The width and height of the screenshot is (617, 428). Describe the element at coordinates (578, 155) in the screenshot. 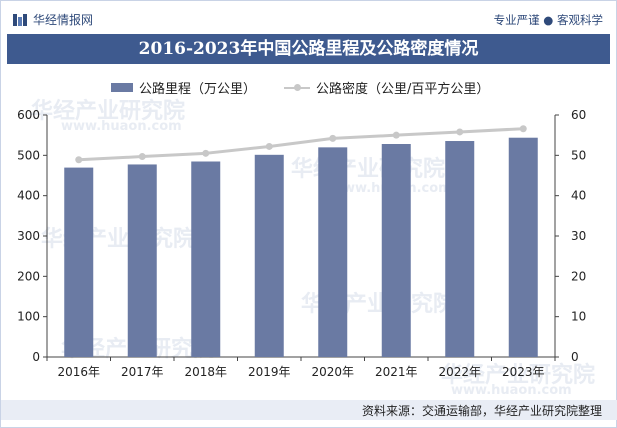

I see `y-right-tick-label: 50` at that location.